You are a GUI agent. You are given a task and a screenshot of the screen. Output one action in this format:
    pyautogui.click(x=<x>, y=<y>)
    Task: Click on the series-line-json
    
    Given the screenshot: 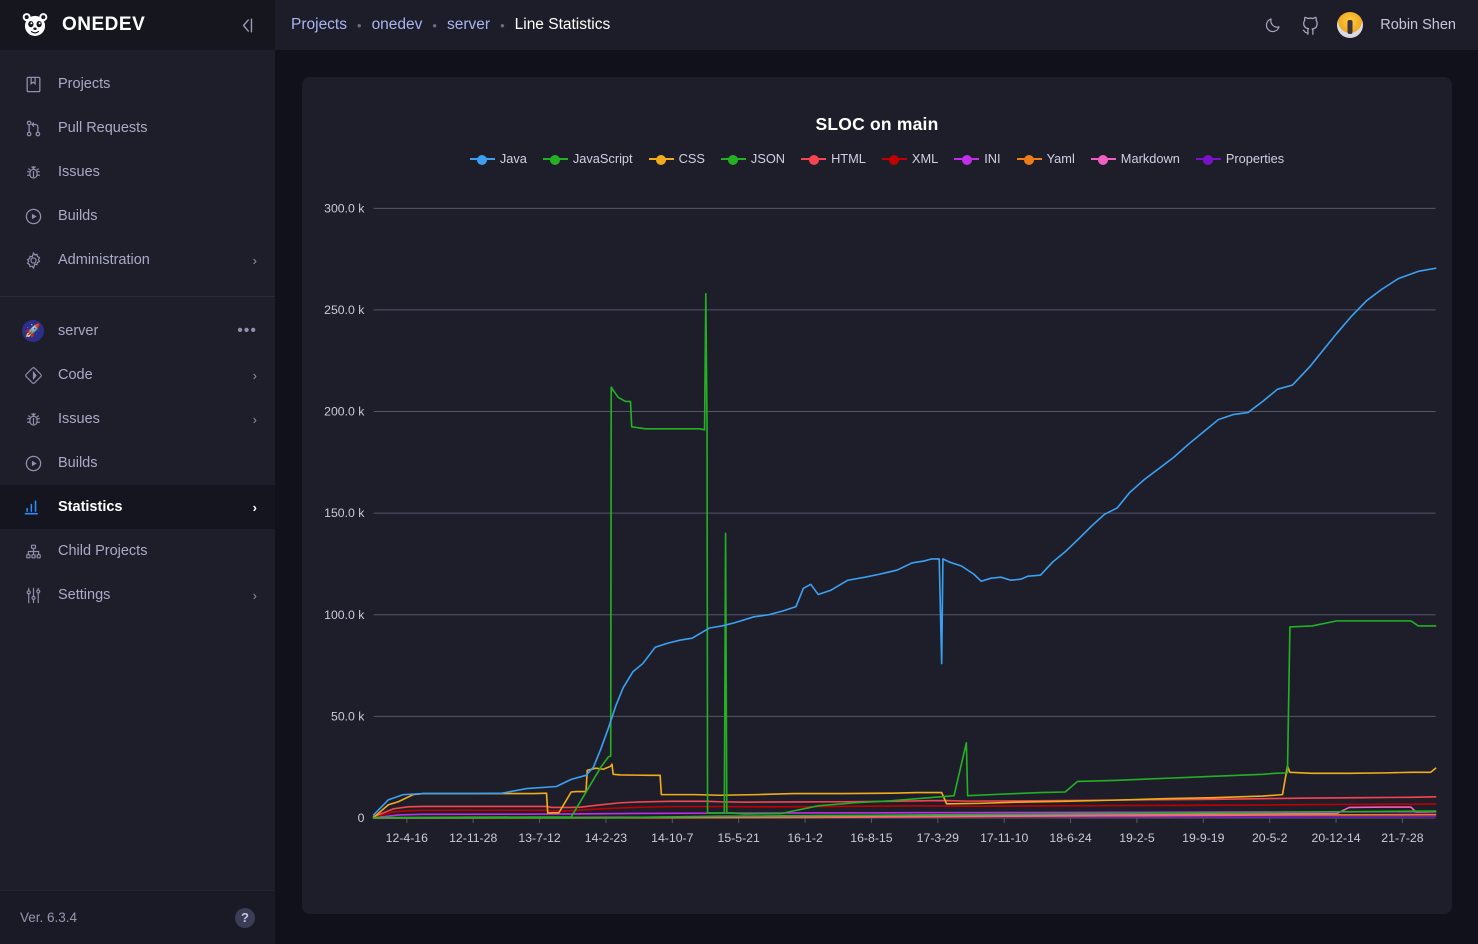 What is the action you would take?
    pyautogui.click(x=904, y=814)
    